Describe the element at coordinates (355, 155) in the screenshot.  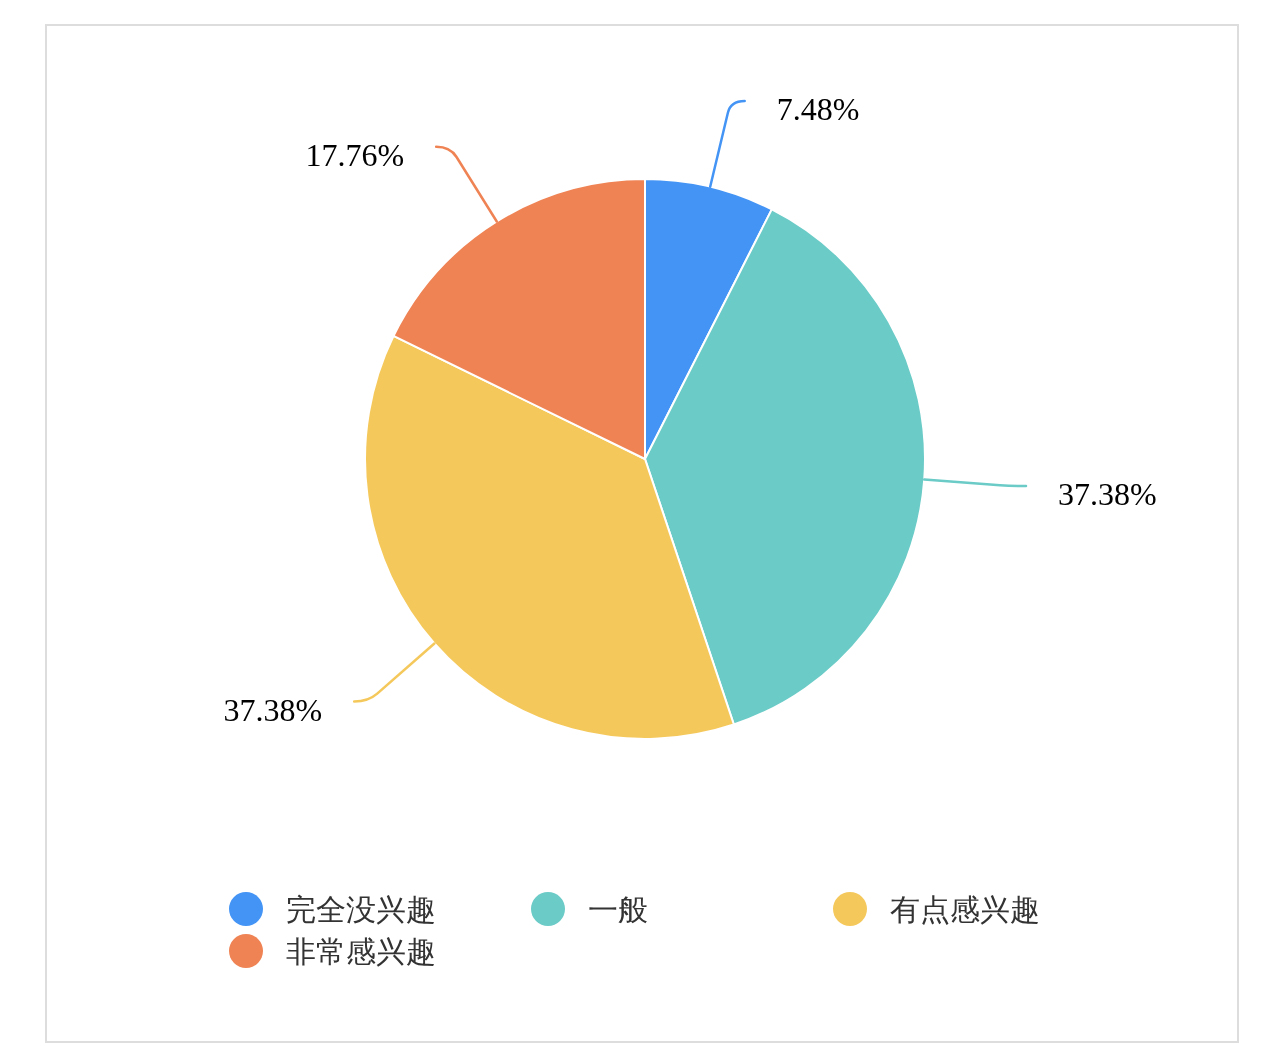
I see `data-label: 17.76%` at that location.